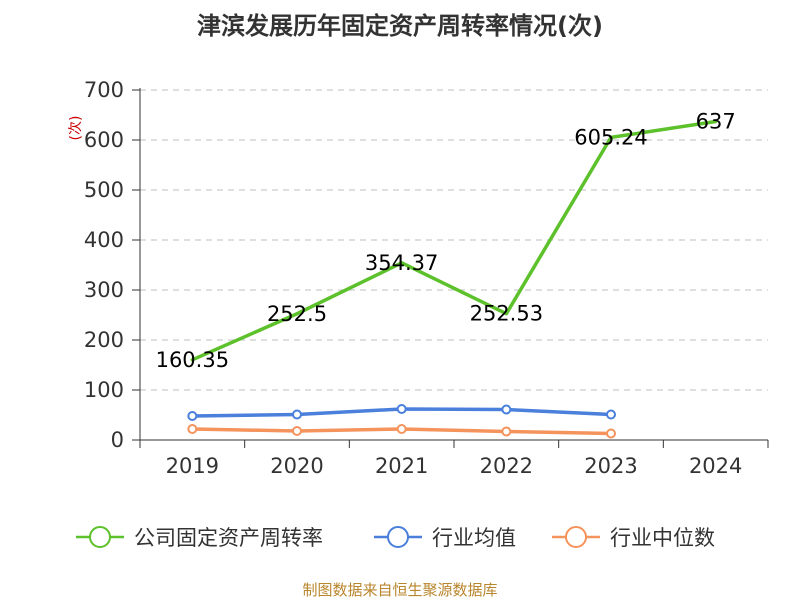  I want to click on y-tick-label: 0, so click(117, 440).